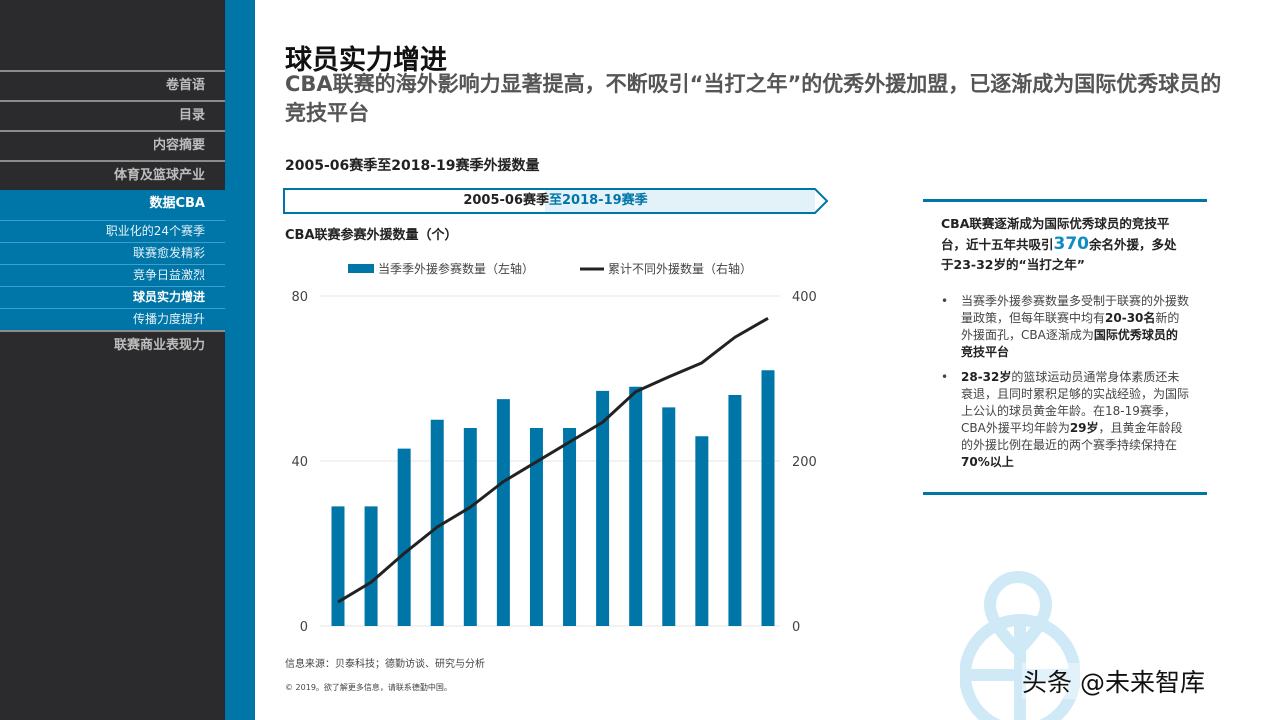 The height and width of the screenshot is (720, 1280). Describe the element at coordinates (1020, 645) in the screenshot. I see `globe-pin-icon` at that location.